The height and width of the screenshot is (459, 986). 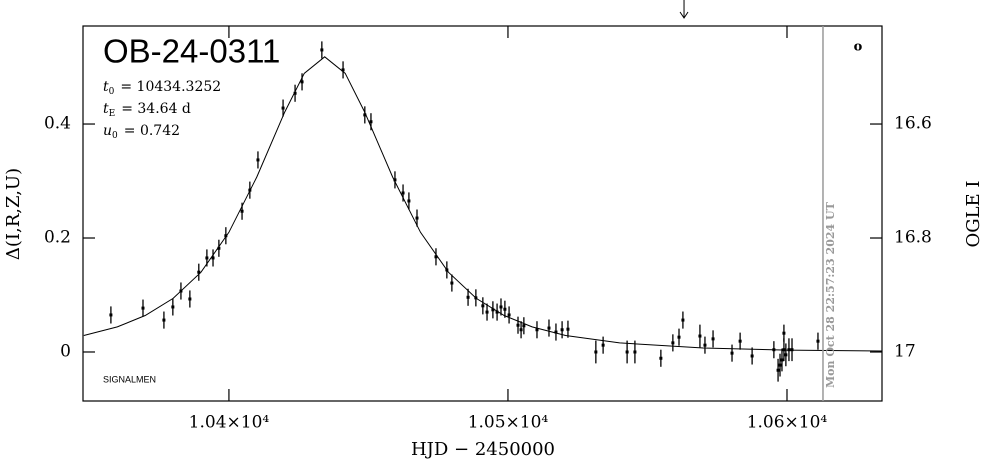 I want to click on chart-title: OB-24-0311, so click(x=191, y=51).